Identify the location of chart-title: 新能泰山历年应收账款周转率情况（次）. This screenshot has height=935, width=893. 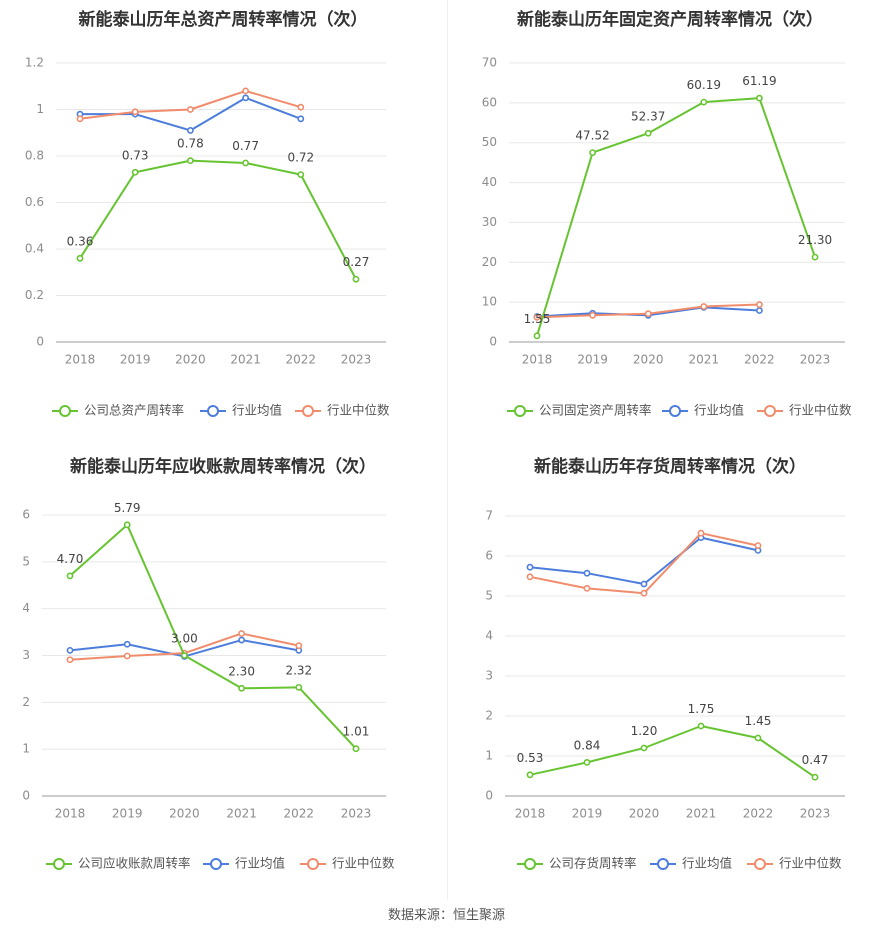
(223, 466).